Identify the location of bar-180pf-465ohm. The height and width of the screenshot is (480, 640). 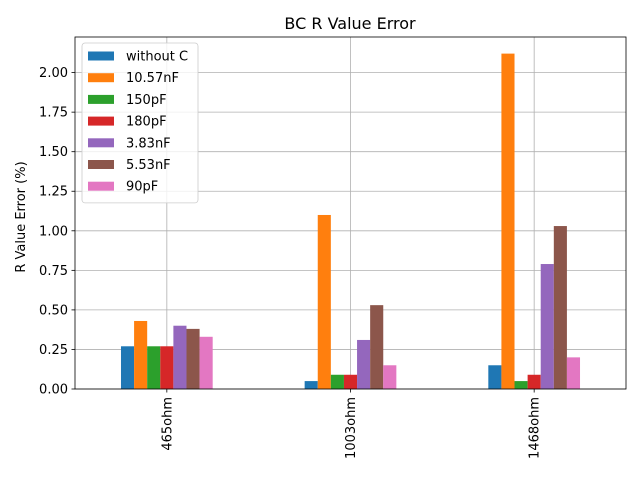
(167, 367).